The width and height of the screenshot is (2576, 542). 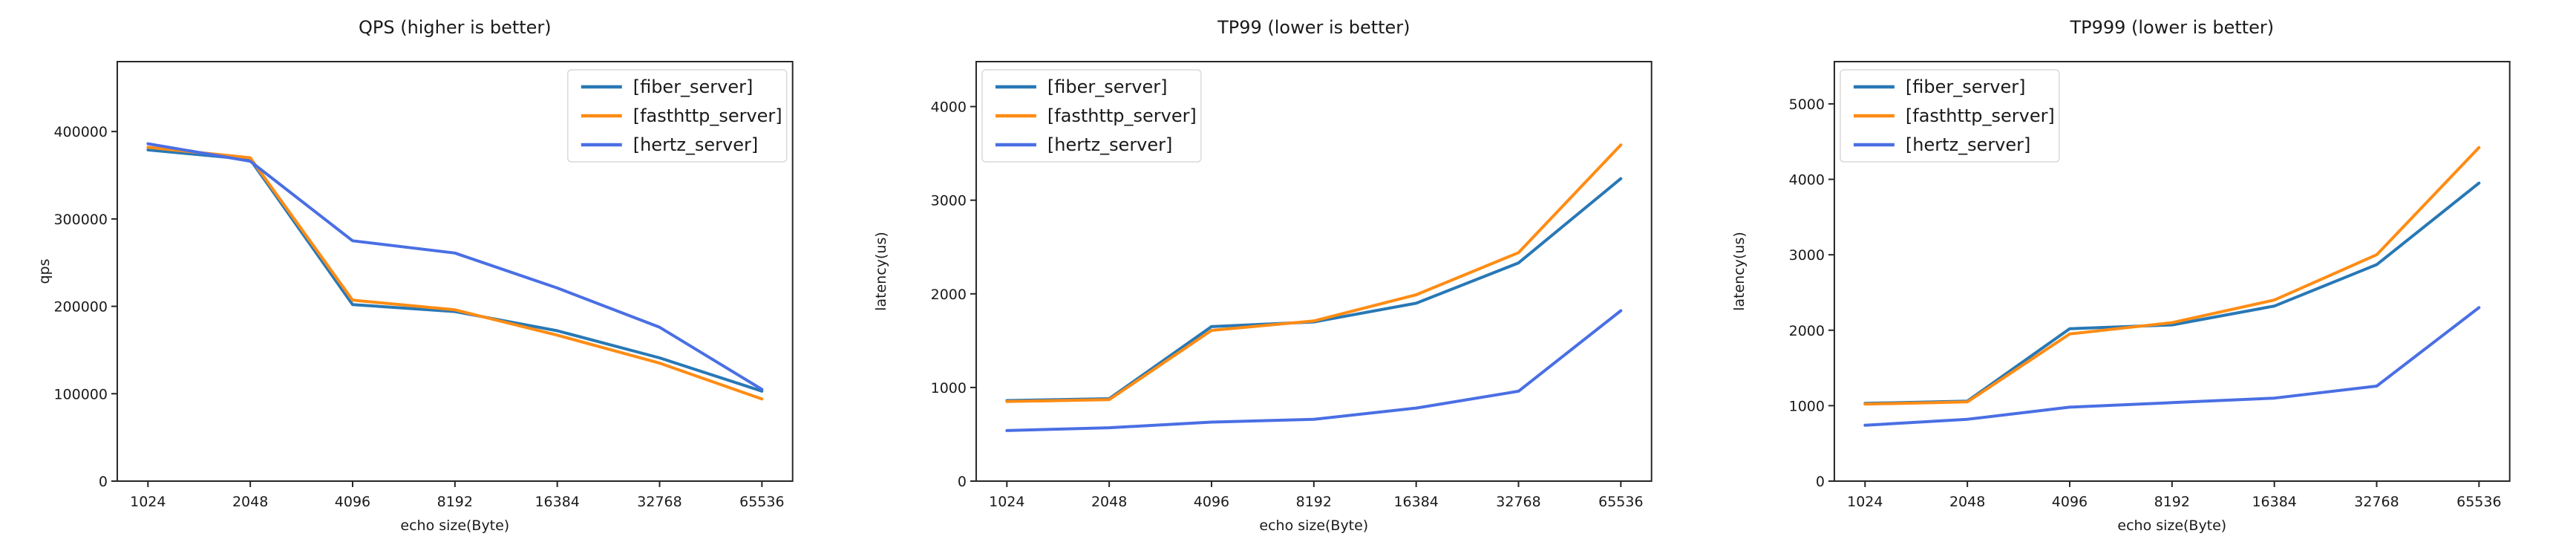 What do you see at coordinates (455, 27) in the screenshot?
I see `chart-title: QPS (higher is better)` at bounding box center [455, 27].